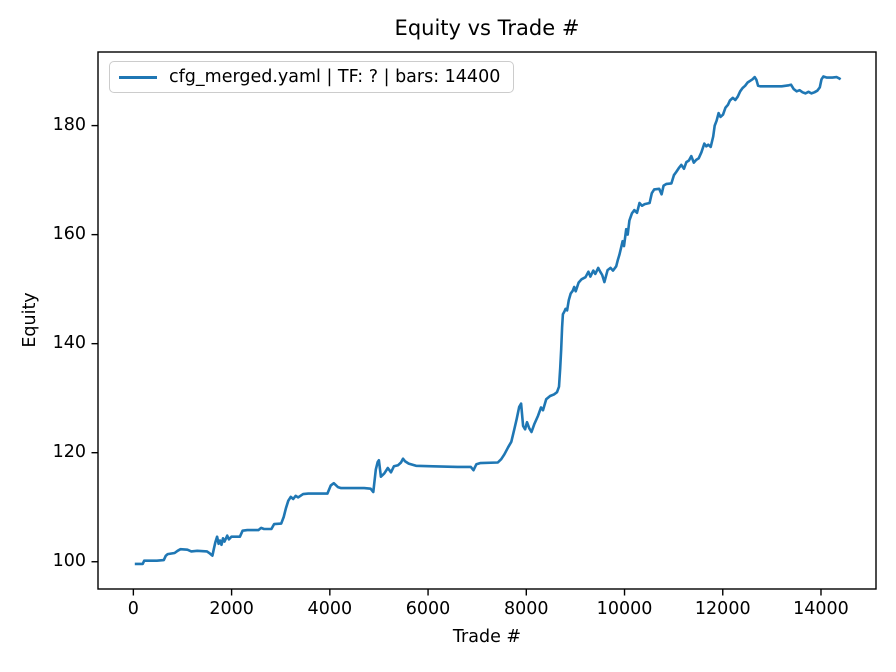  What do you see at coordinates (133, 609) in the screenshot?
I see `x-tick-label: 0` at bounding box center [133, 609].